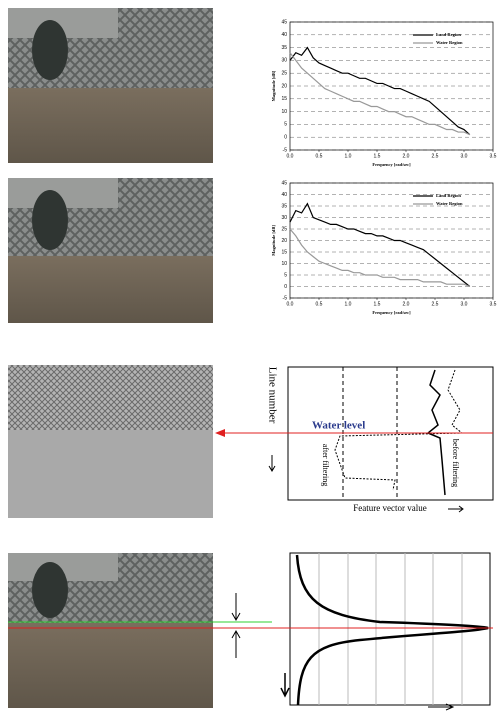 This screenshot has height=711, width=499. I want to click on before-filtering-label: before filtering, so click(455, 463).